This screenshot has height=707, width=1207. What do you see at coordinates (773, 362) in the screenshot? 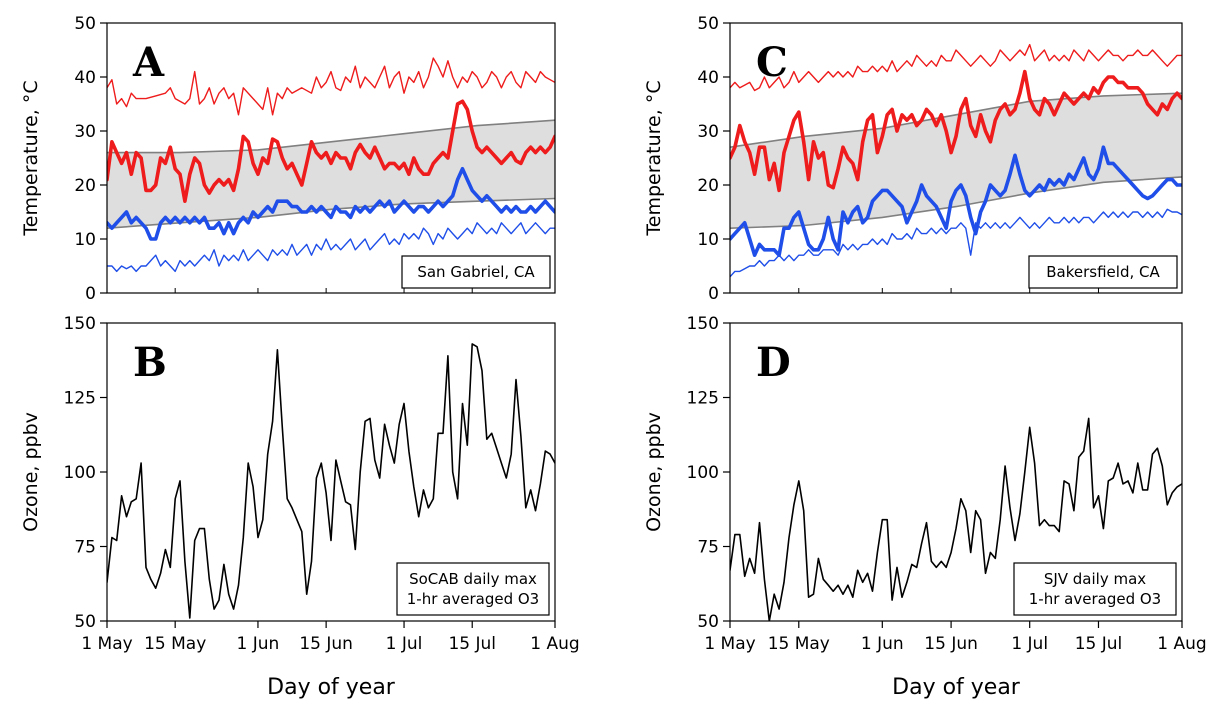
I see `panel-letter: D` at bounding box center [773, 362].